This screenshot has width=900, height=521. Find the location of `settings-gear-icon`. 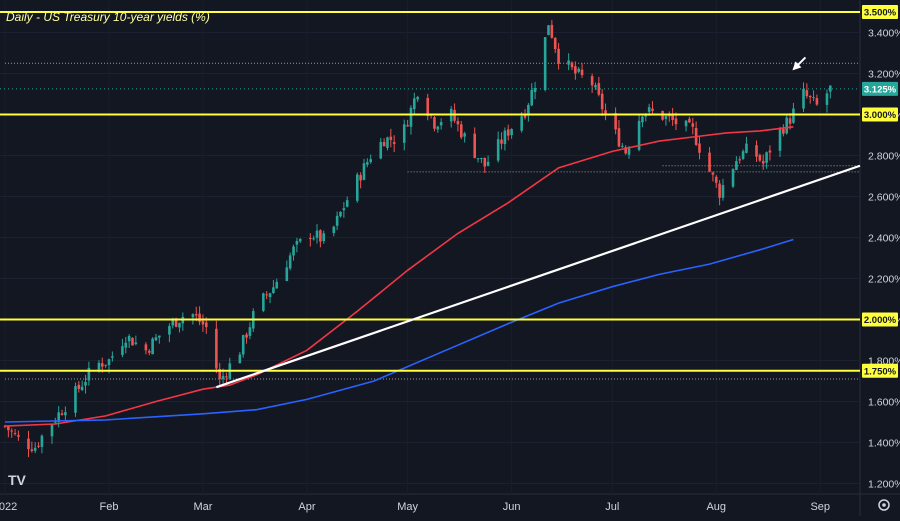

settings-gear-icon is located at coordinates (884, 505).